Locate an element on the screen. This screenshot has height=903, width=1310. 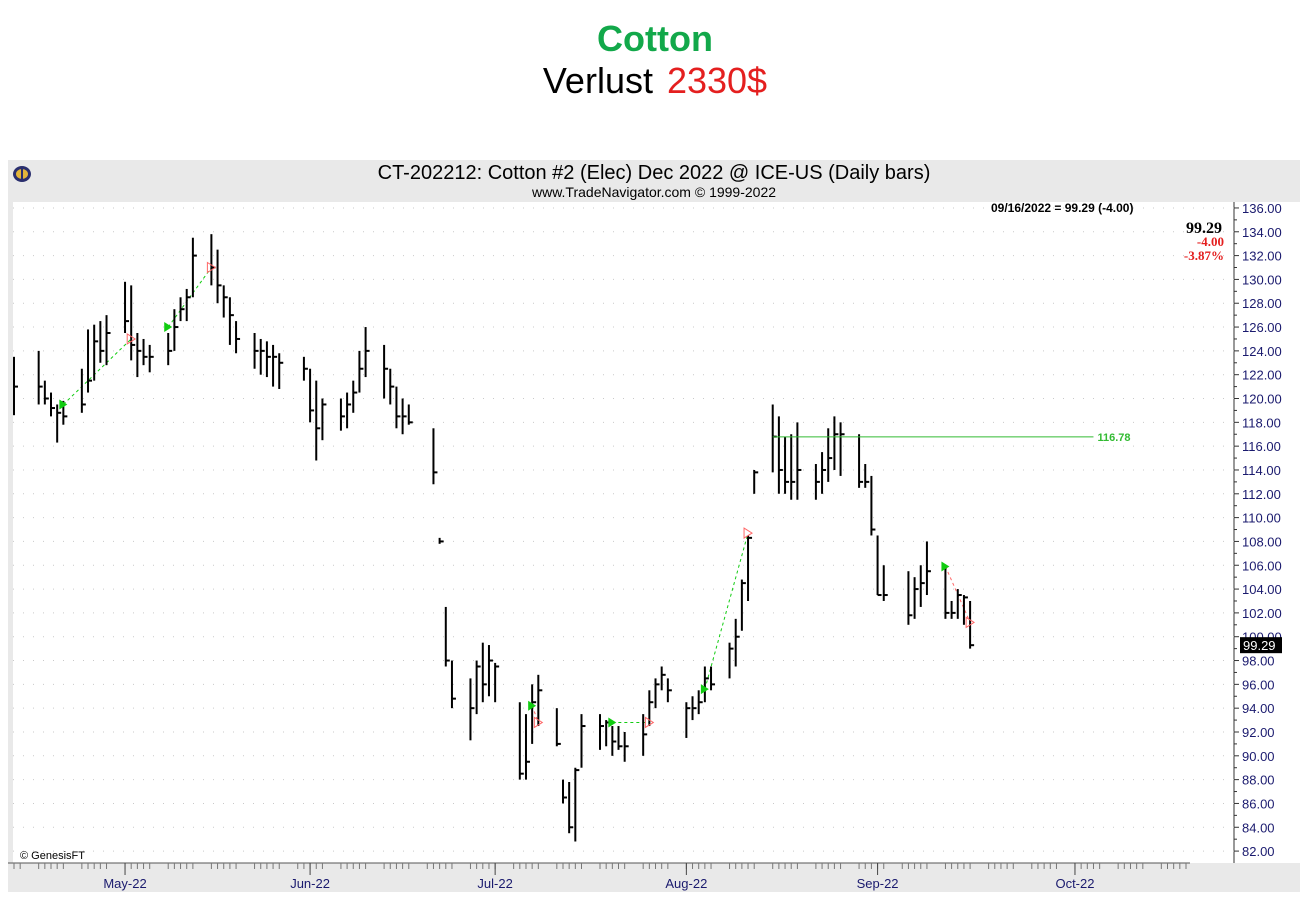
y-tick-label: 110.00 is located at coordinates (1261, 518).